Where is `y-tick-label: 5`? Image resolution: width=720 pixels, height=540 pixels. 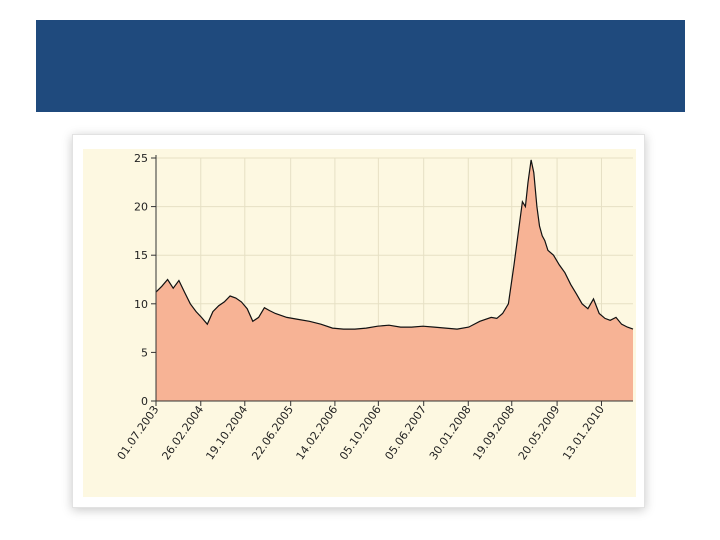
y-tick-label: 5 is located at coordinates (144, 352).